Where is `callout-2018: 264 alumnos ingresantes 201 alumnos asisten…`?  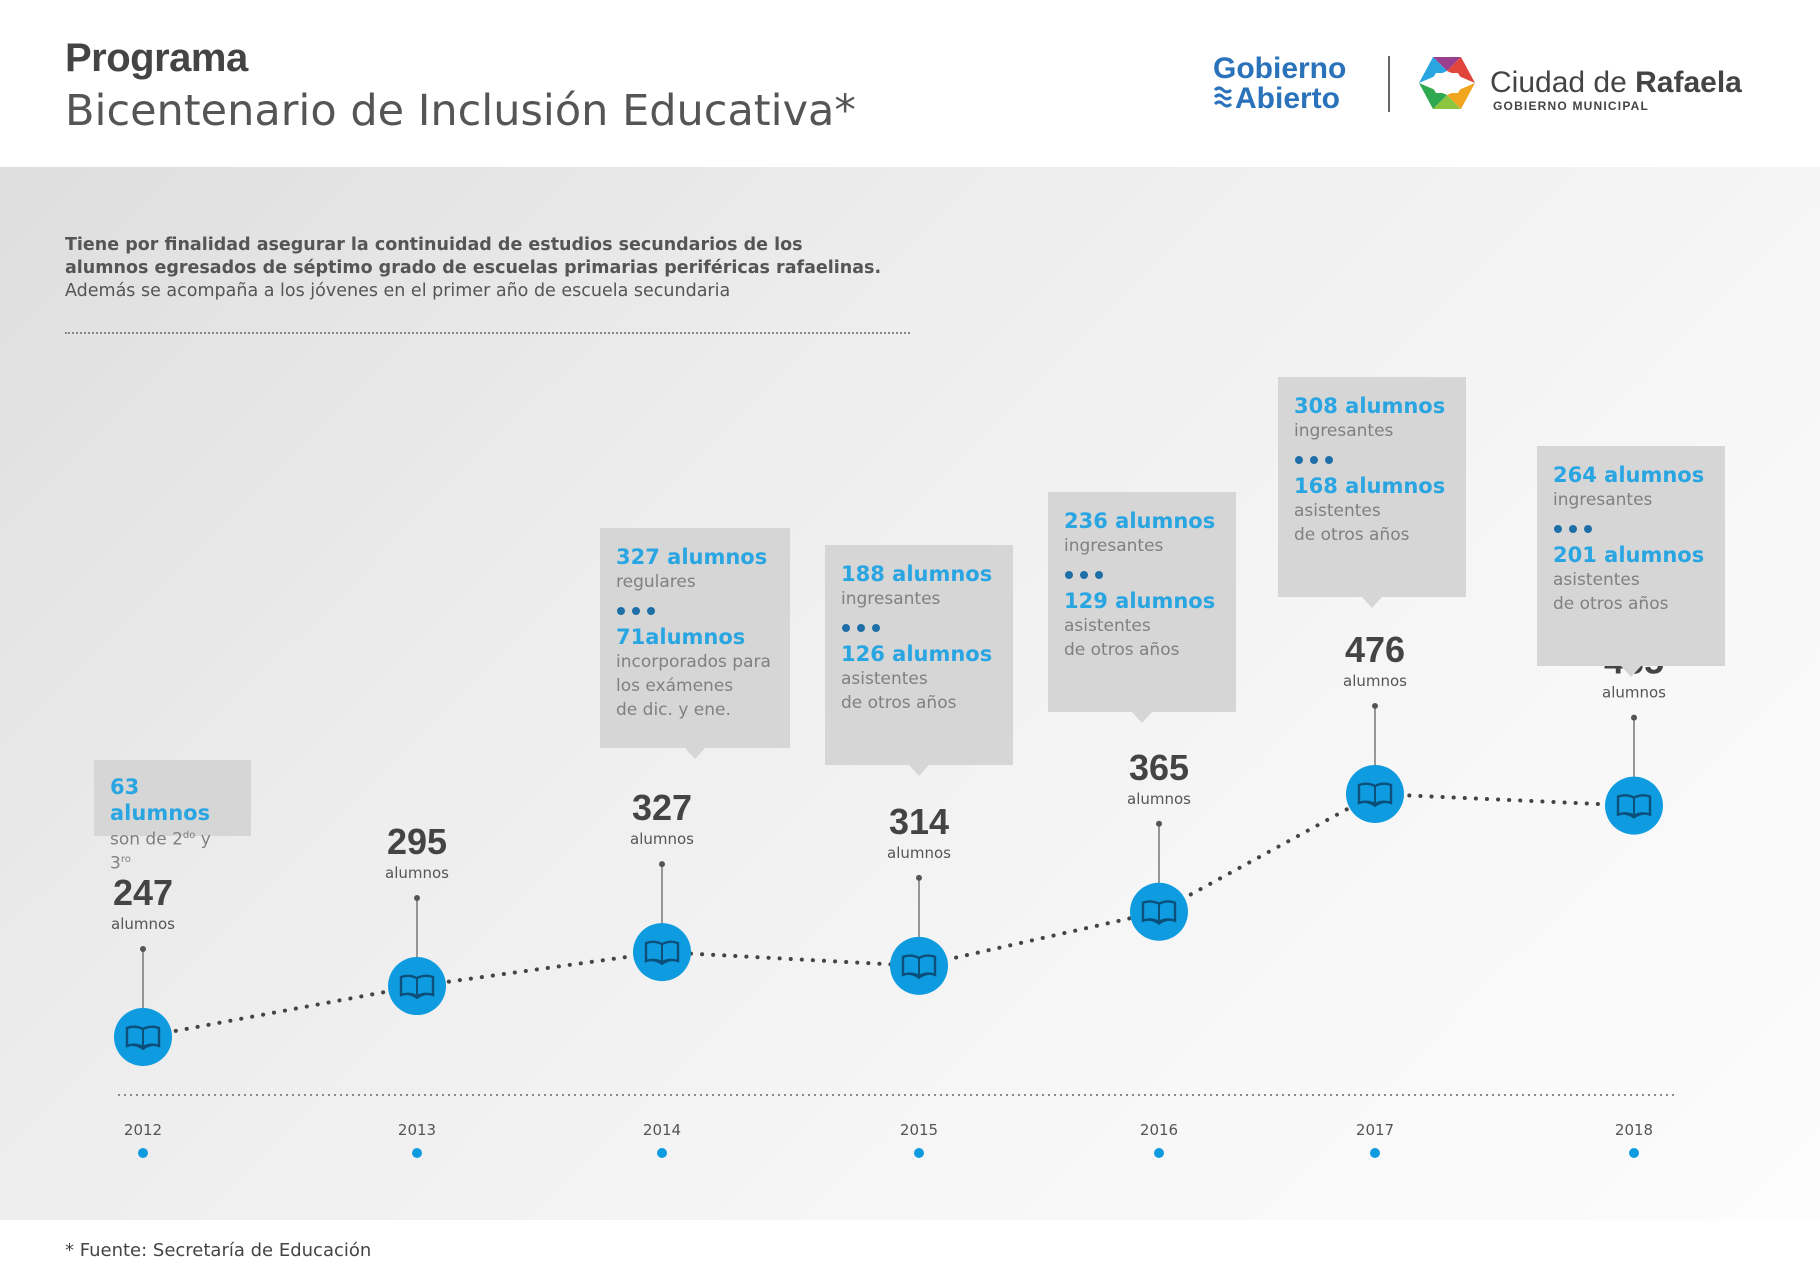 callout-2018: 264 alumnos ingresantes 201 alumnos asisten… is located at coordinates (1631, 561).